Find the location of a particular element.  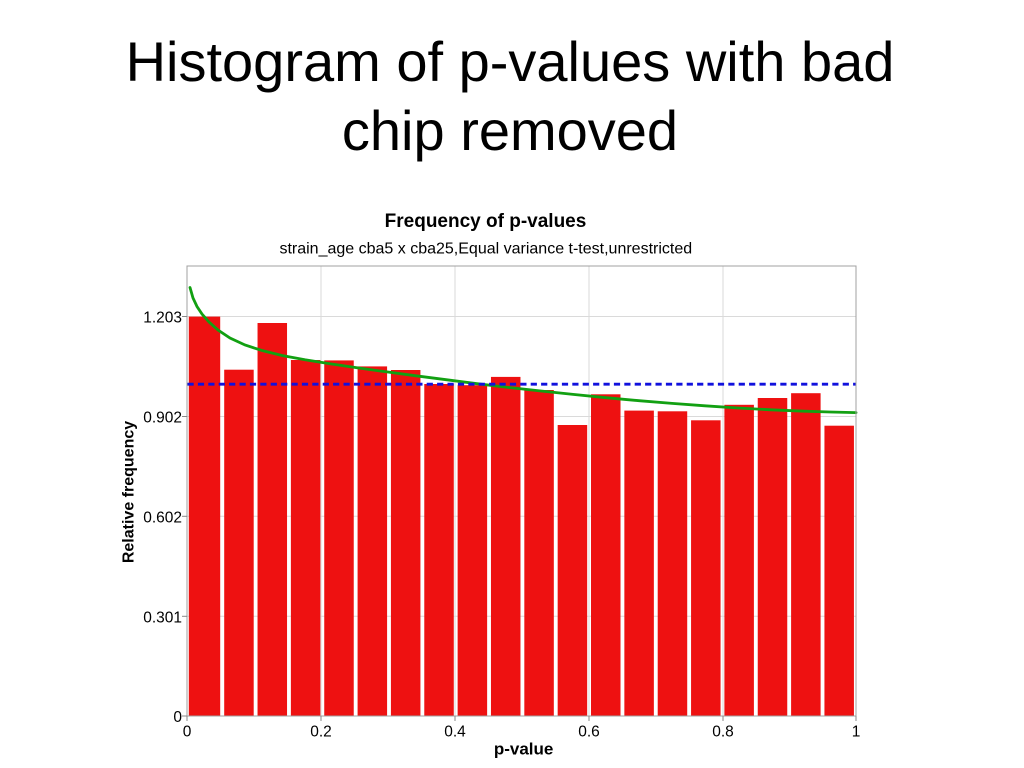

svg-text: 0.8 is located at coordinates (723, 731).